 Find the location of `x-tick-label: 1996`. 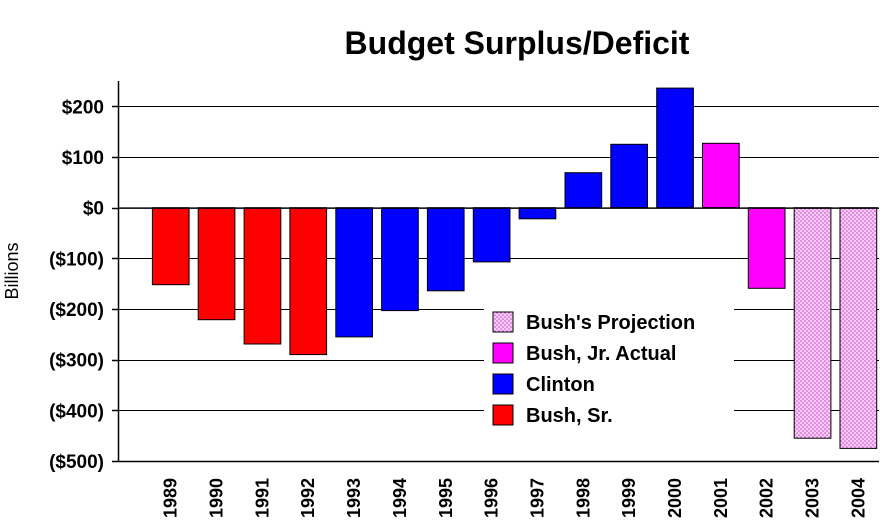

x-tick-label: 1996 is located at coordinates (492, 498).